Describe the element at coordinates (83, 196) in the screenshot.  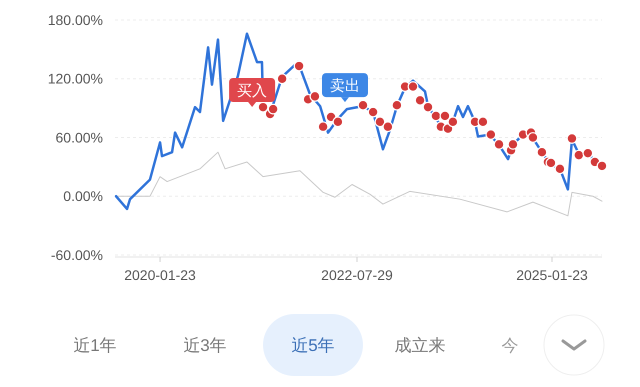
I see `y-tick-label: 0.00%` at that location.